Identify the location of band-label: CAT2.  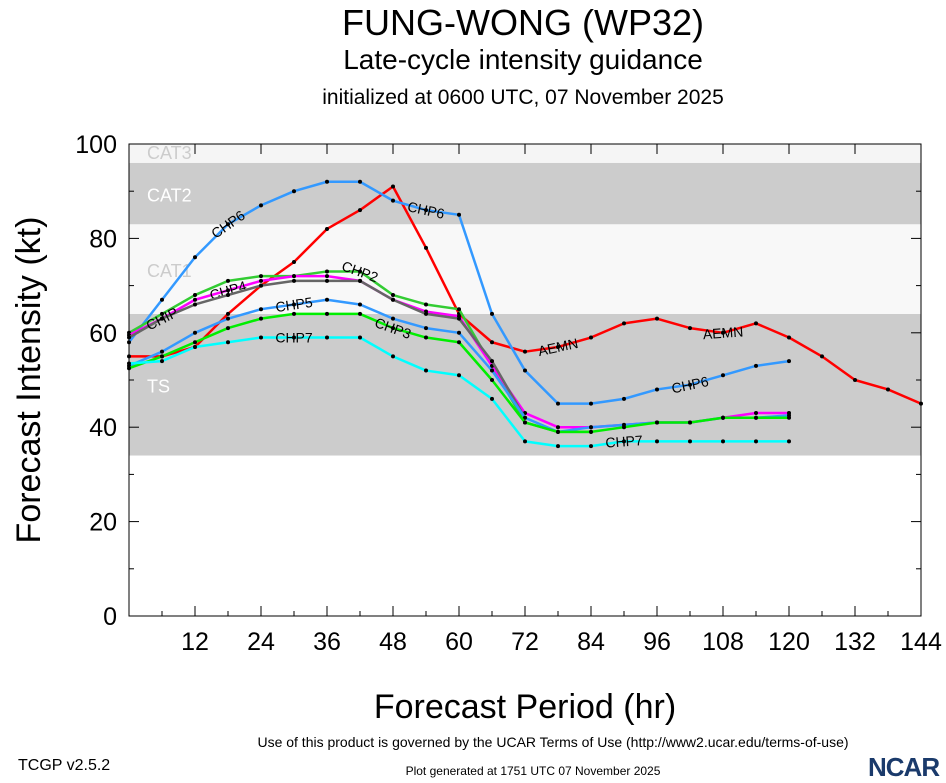
(169, 196).